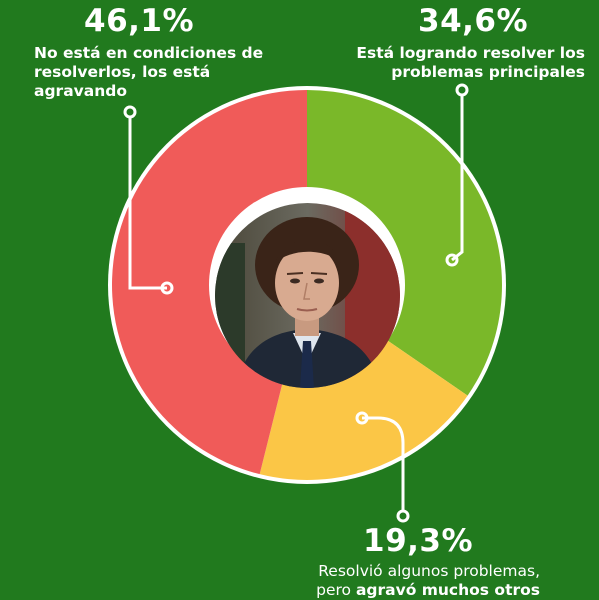 The height and width of the screenshot is (600, 599). What do you see at coordinates (336, 590) in the screenshot?
I see `yellow-description-line2-prefix: pero` at bounding box center [336, 590].